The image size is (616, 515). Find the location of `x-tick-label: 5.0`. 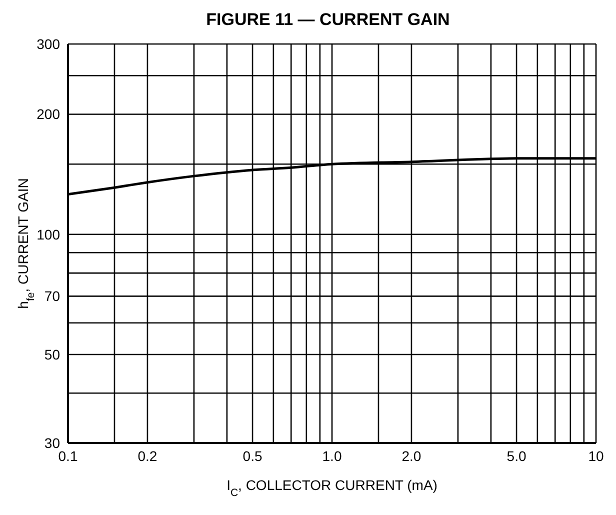

x-tick-label: 5.0 is located at coordinates (516, 456).